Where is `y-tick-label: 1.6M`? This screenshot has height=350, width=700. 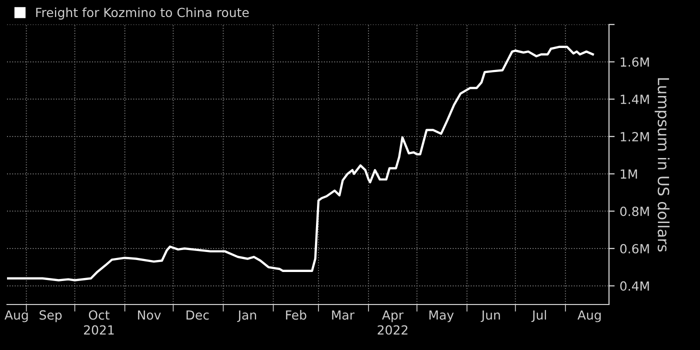 y-tick-label: 1.6M is located at coordinates (634, 62).